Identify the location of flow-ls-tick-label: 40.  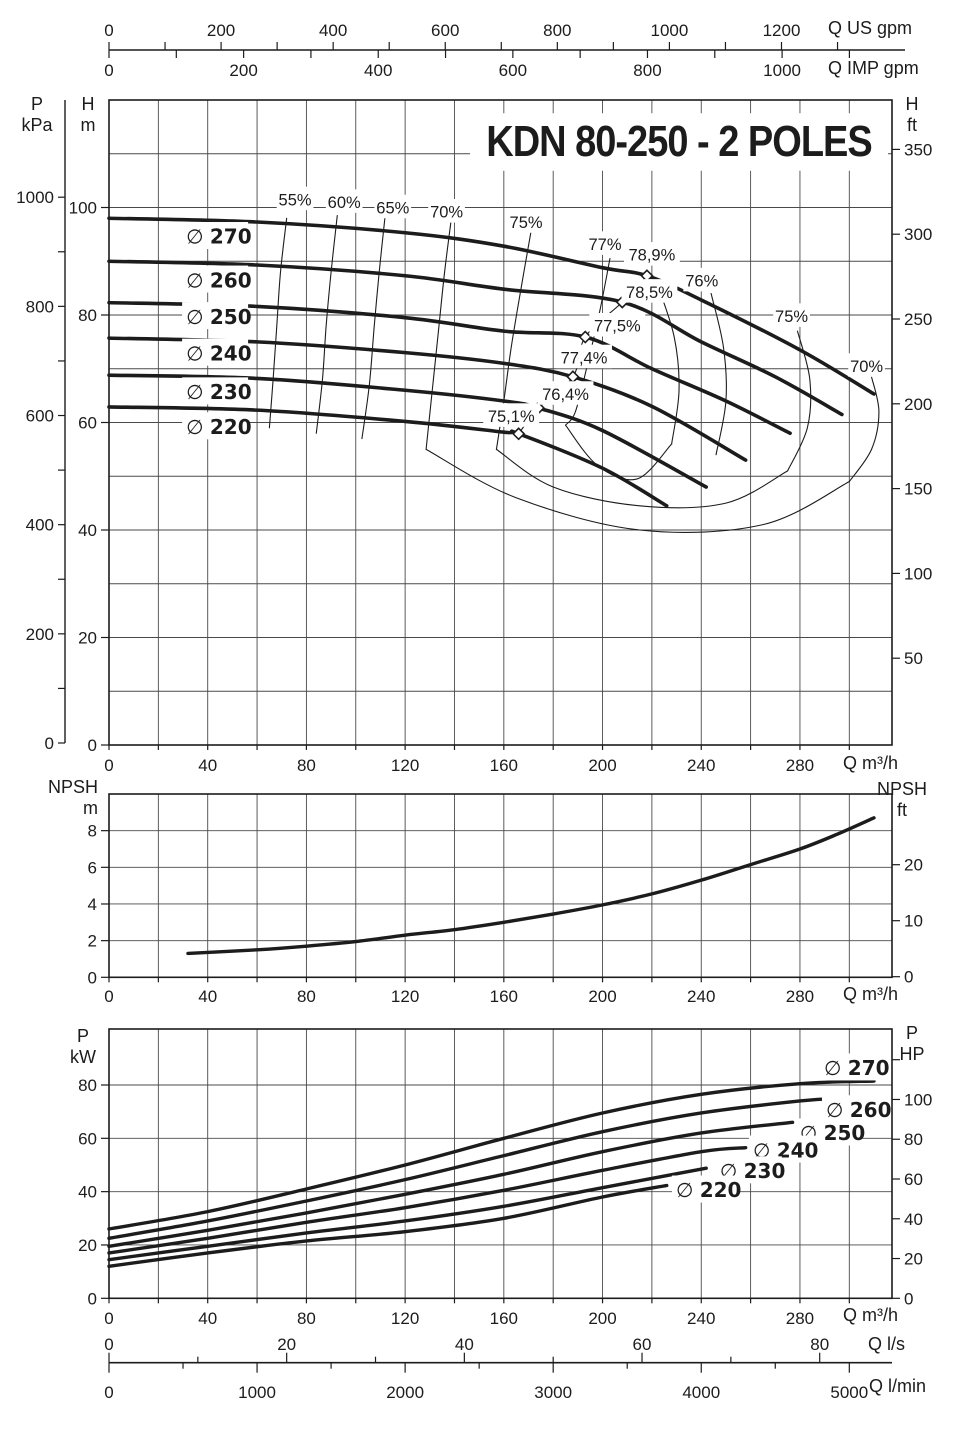
(464, 1344).